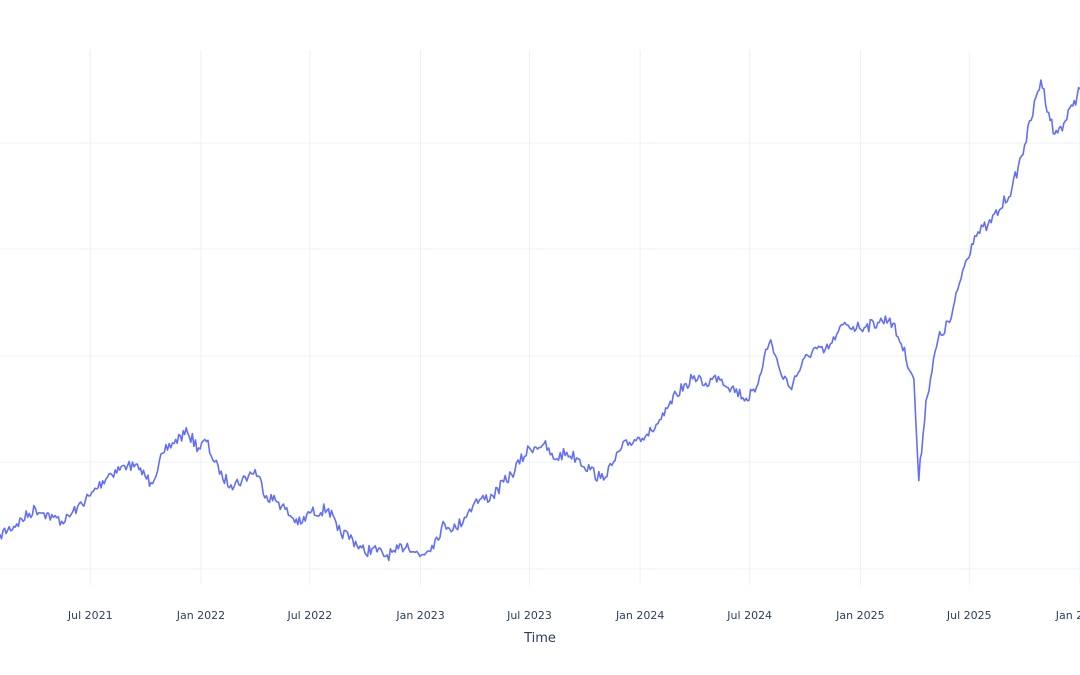  What do you see at coordinates (90, 615) in the screenshot?
I see `x-tick-label: Jul 2021` at bounding box center [90, 615].